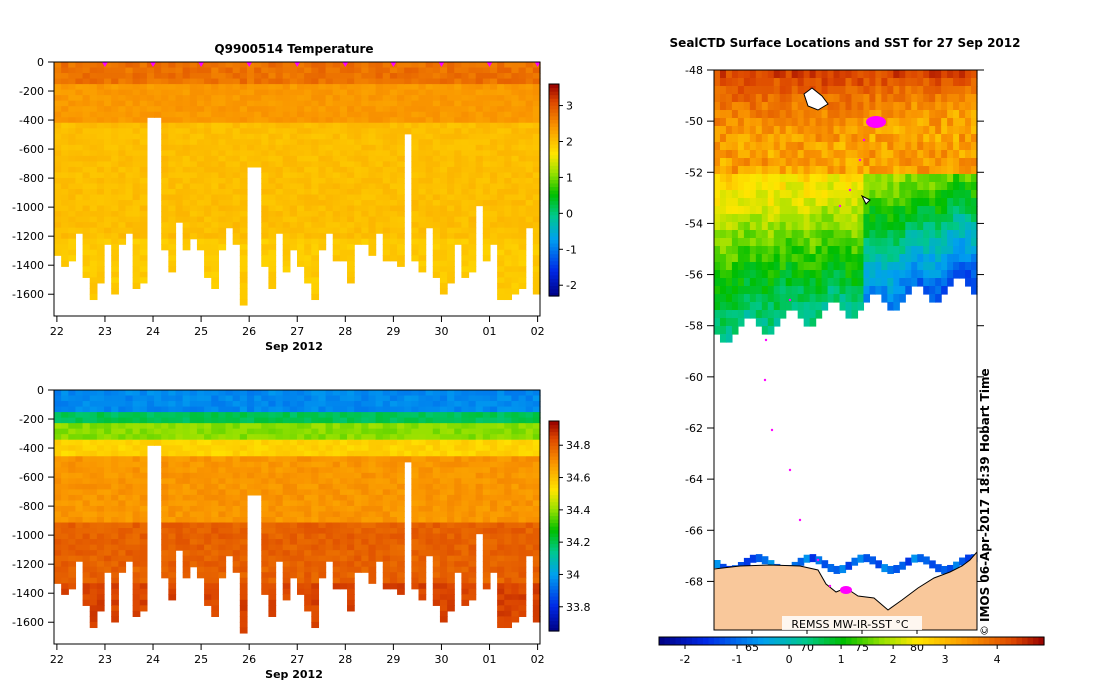 This screenshot has height=700, width=1099. I want to click on y-tick-label: -600, so click(31, 477).